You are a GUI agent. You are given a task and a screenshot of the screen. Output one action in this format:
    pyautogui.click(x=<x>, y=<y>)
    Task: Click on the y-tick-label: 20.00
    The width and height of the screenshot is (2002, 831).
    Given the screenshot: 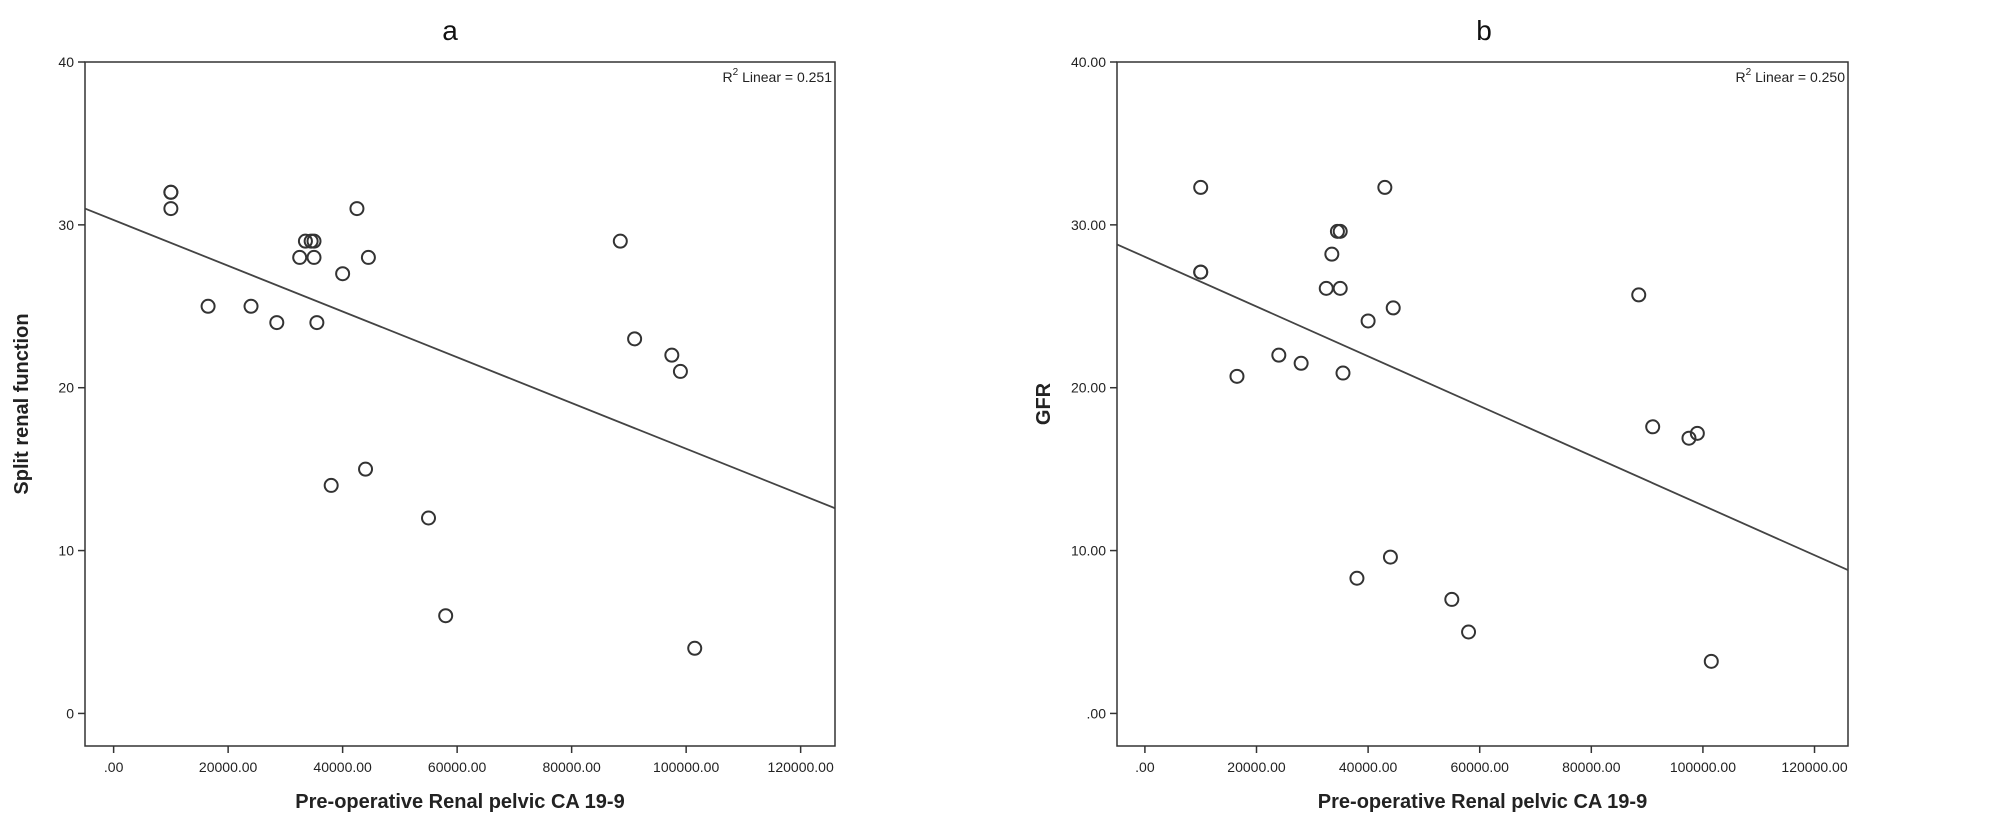 What is the action you would take?
    pyautogui.click(x=1088, y=388)
    